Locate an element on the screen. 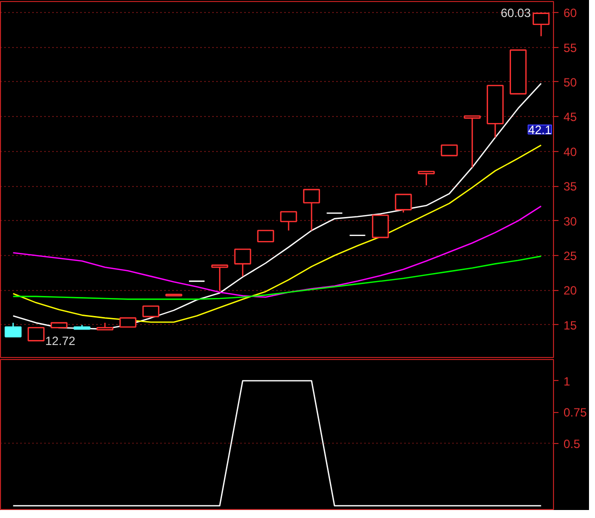  y-tick-label: 60 is located at coordinates (571, 13).